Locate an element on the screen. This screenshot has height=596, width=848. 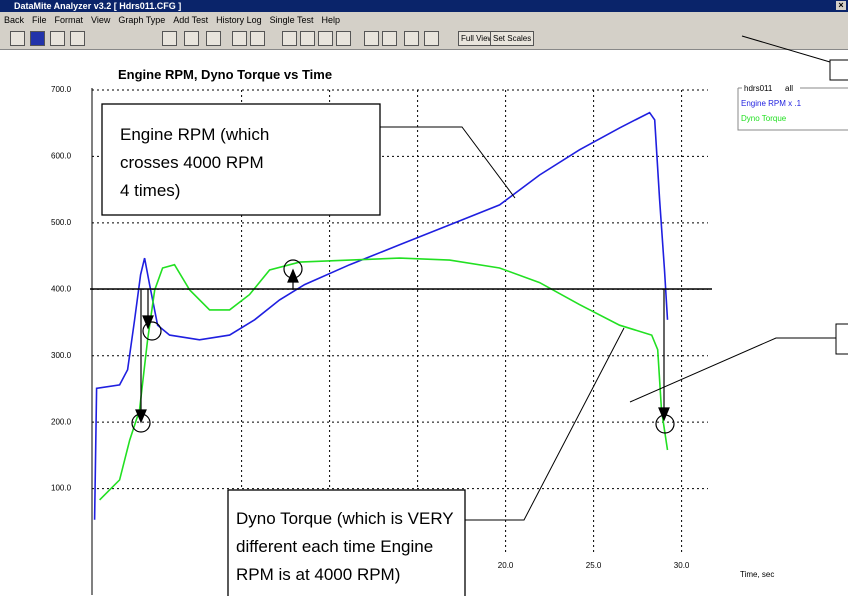
x-axis-label: Time, sec is located at coordinates (757, 574).